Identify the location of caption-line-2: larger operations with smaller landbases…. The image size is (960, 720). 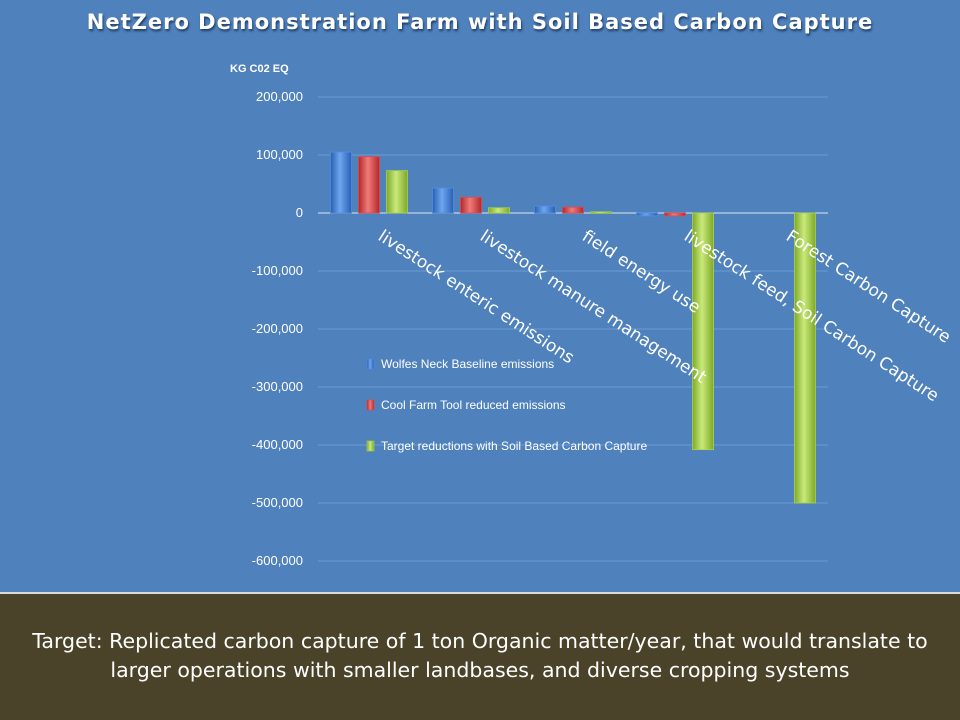
(480, 670).